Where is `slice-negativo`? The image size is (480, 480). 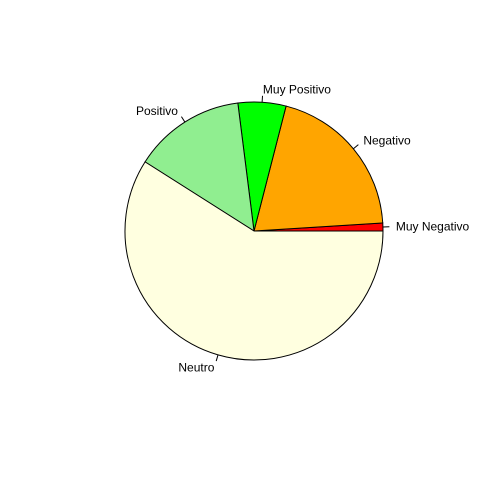
slice-negativo is located at coordinates (318, 168).